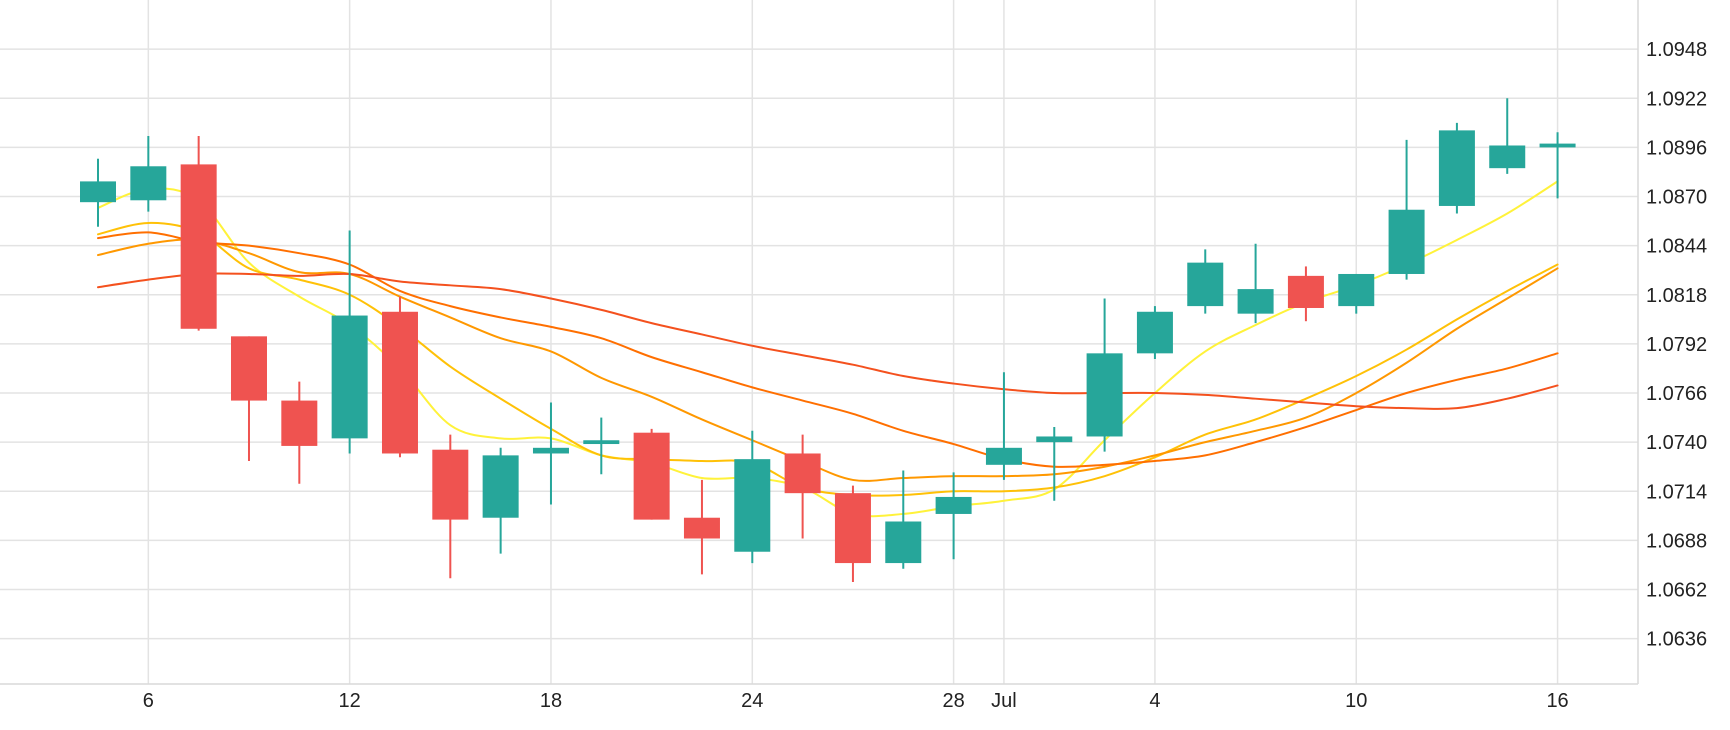  Describe the element at coordinates (1676, 640) in the screenshot. I see `y-tick-label: 1.0636` at that location.